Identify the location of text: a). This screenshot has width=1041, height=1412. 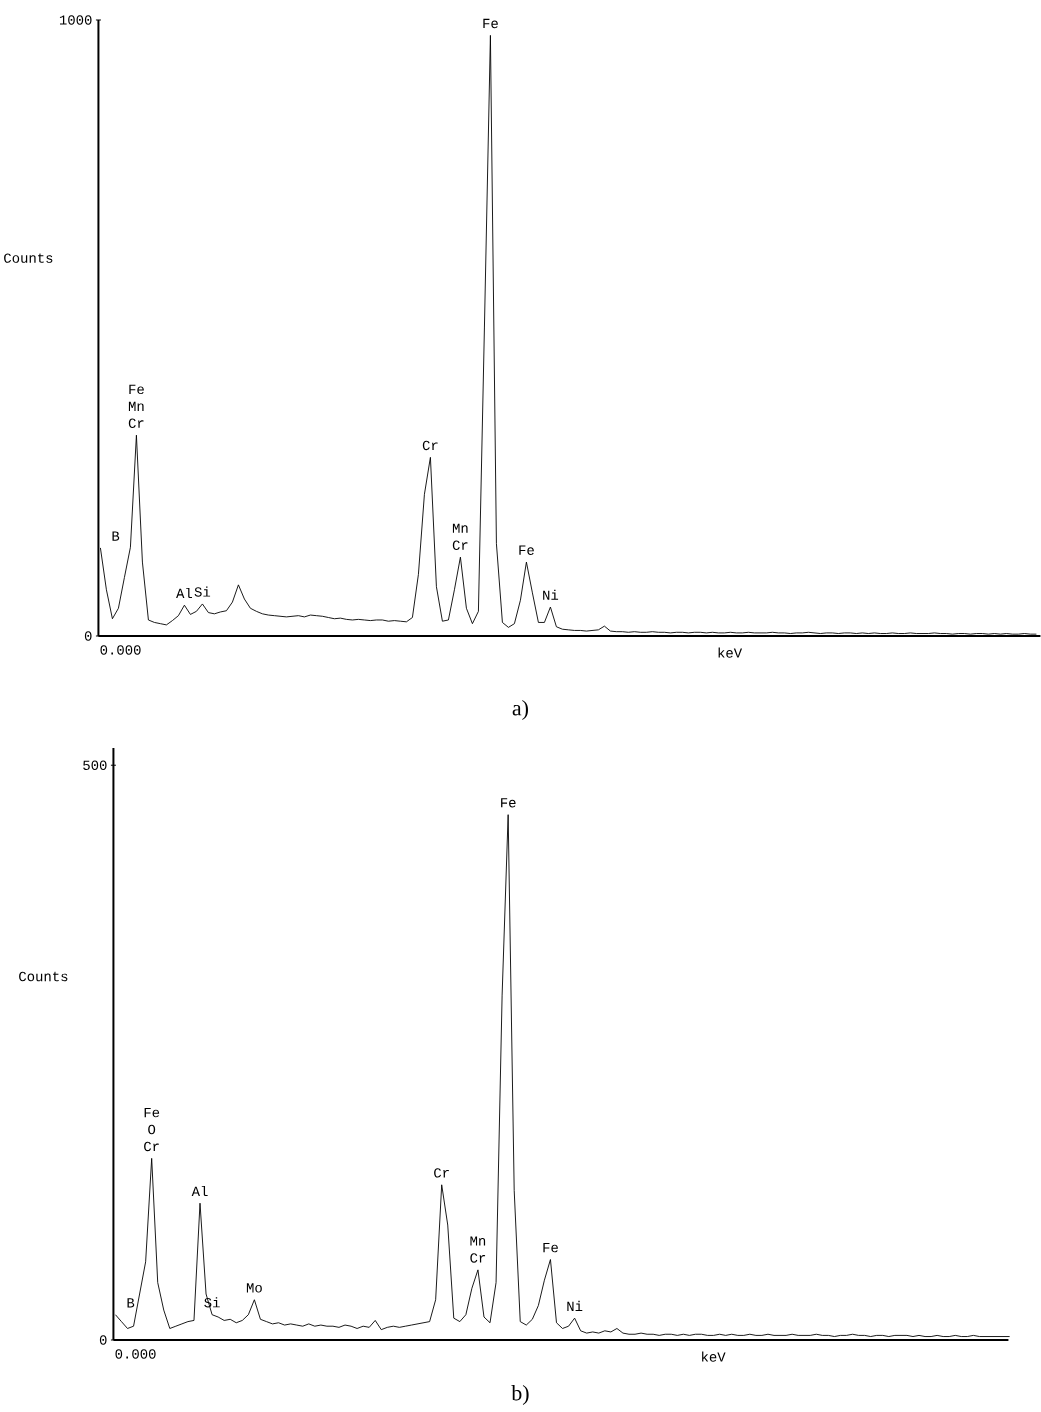
(520, 710).